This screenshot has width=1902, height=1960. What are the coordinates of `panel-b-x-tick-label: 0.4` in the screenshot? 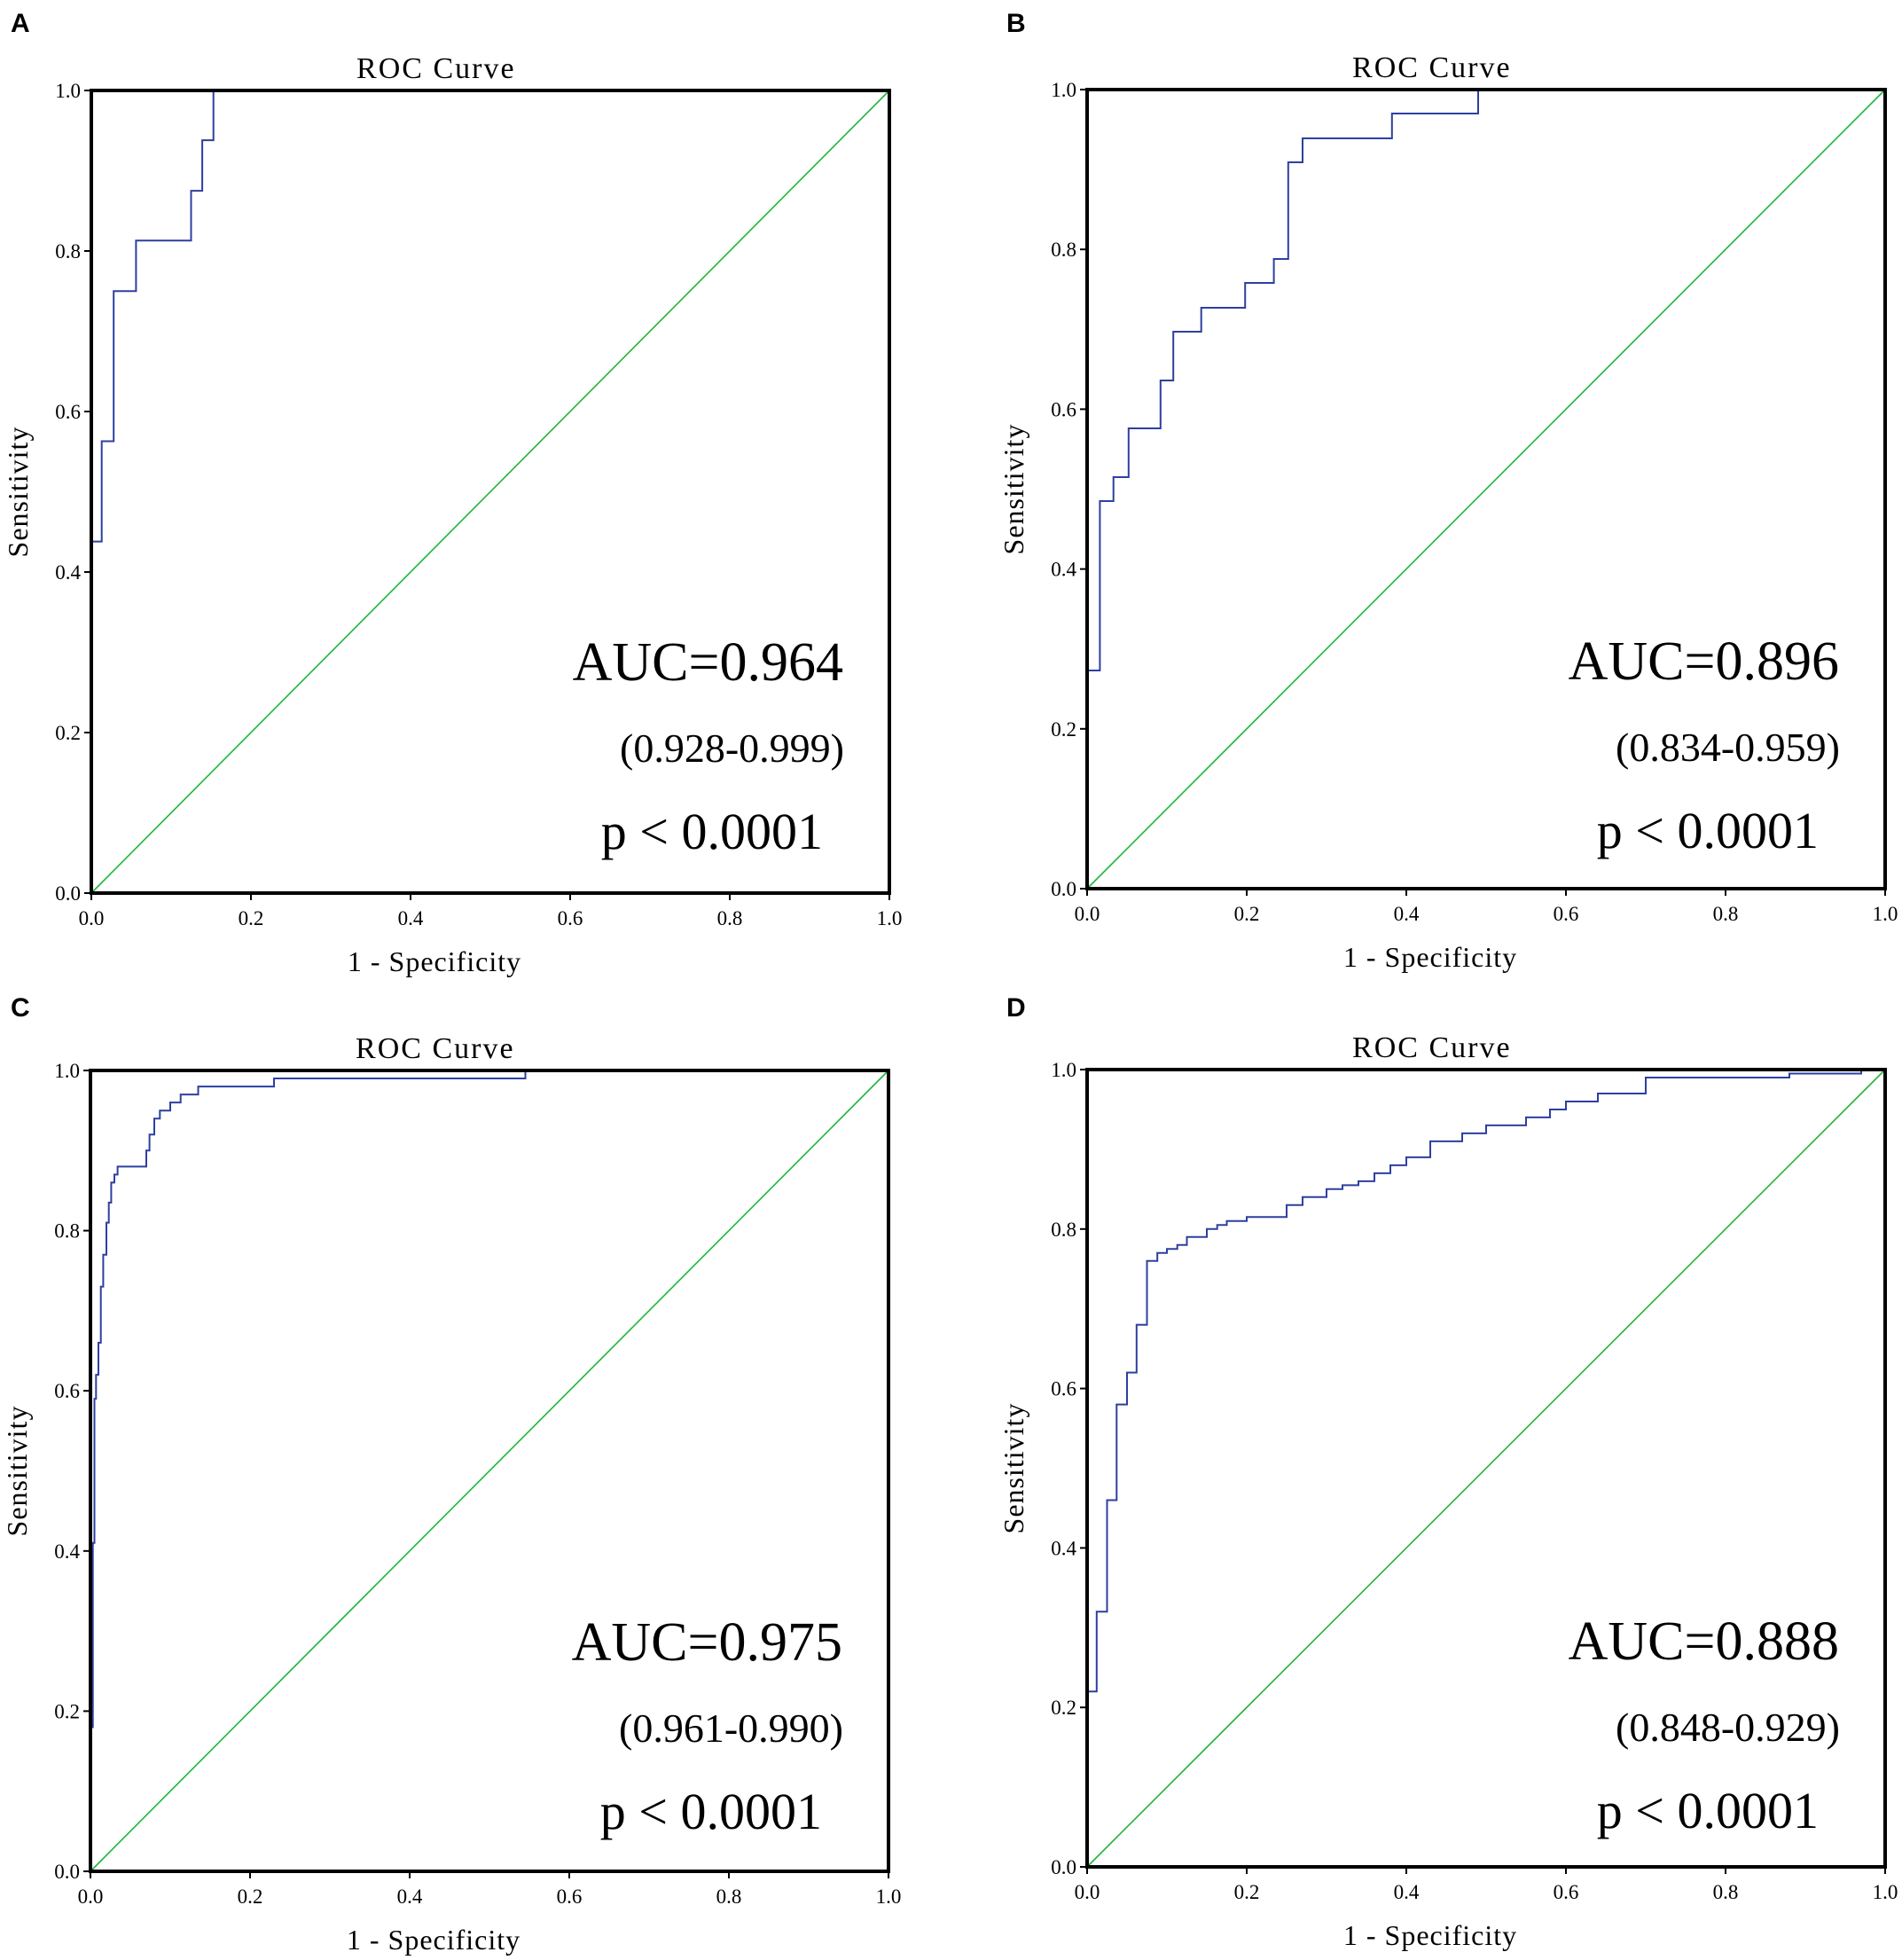 It's located at (1407, 914).